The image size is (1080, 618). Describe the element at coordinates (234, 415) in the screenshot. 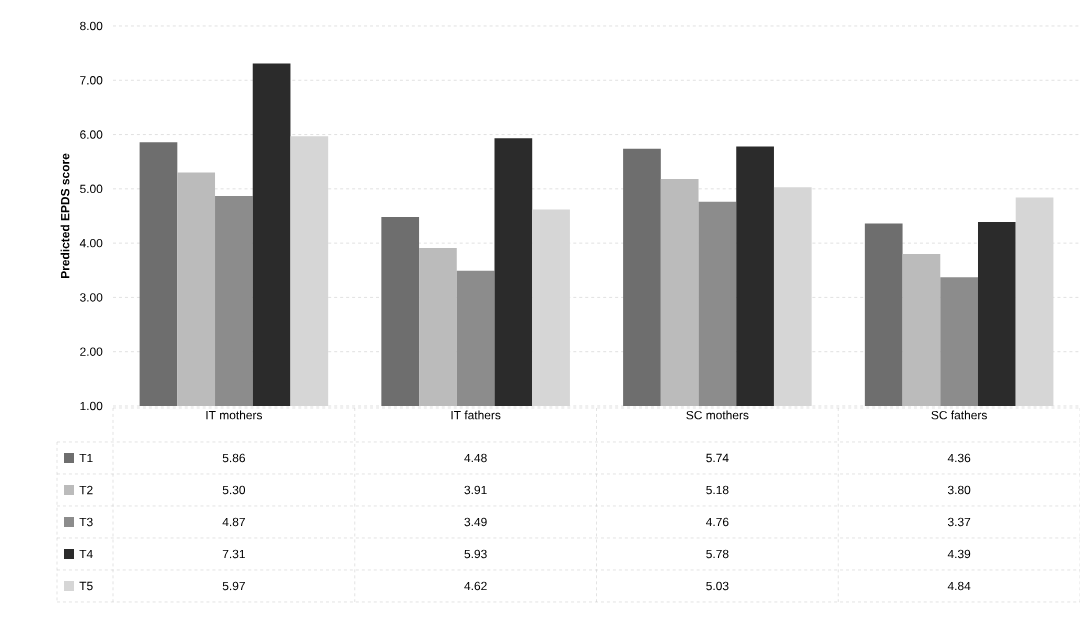

I see `x-tick-label: IT mothers` at that location.